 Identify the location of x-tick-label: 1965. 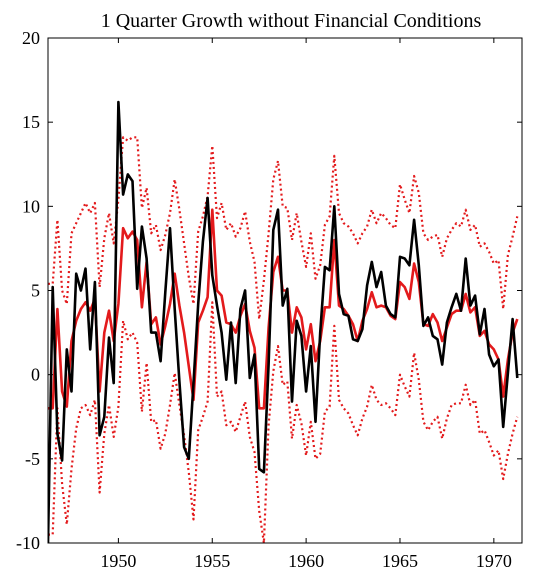
(400, 561).